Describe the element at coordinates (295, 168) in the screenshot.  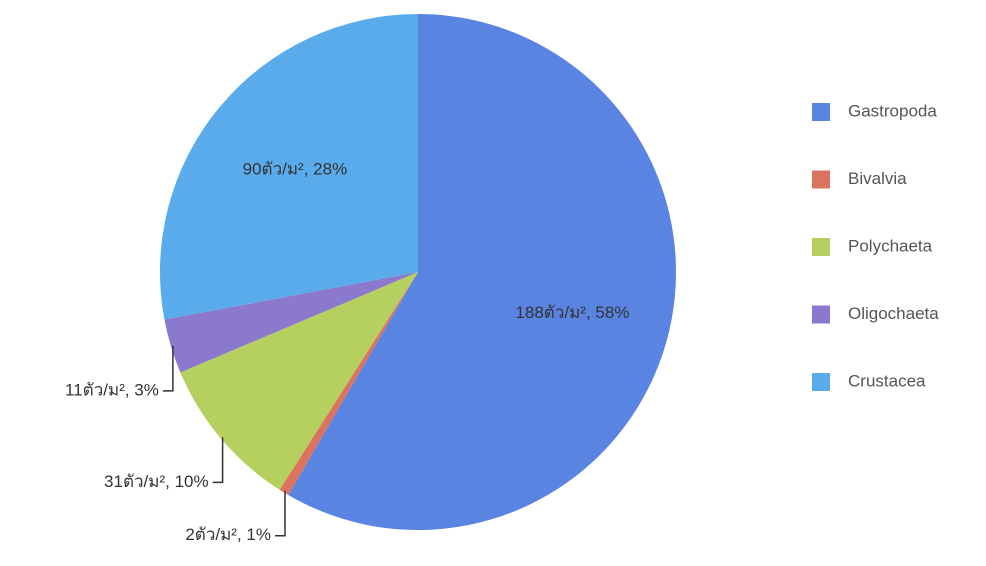
I see `data-label: 90ตัว/ม², 28%` at that location.